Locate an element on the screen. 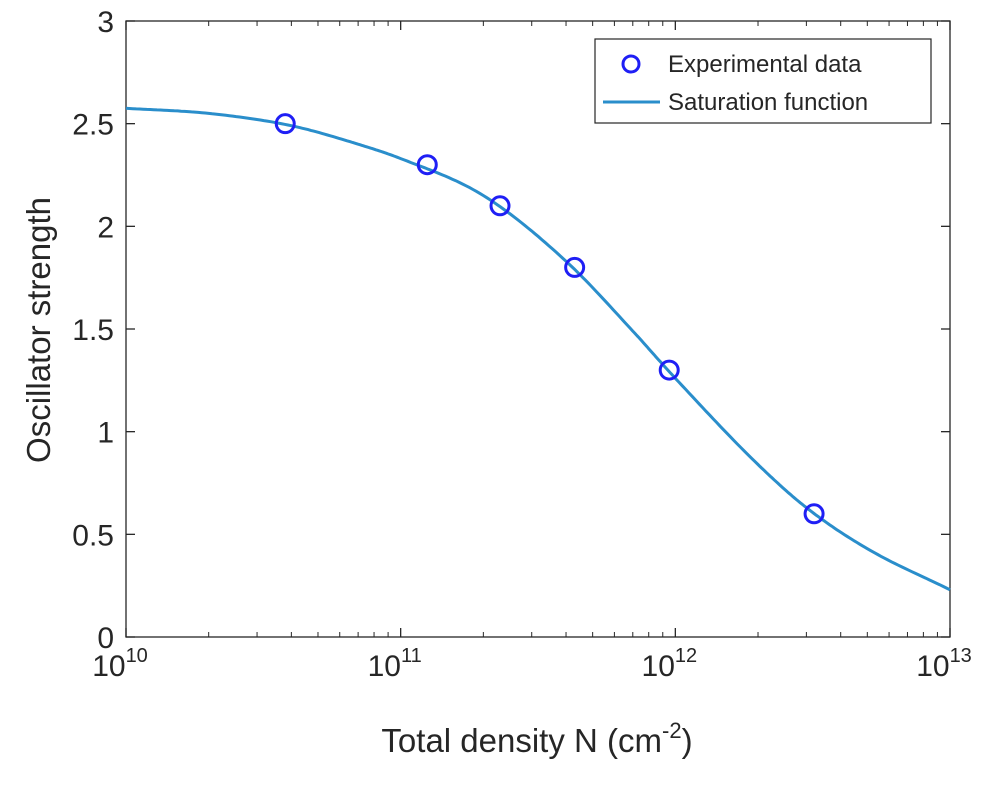  legend: Experimental data Saturation function is located at coordinates (763, 81).